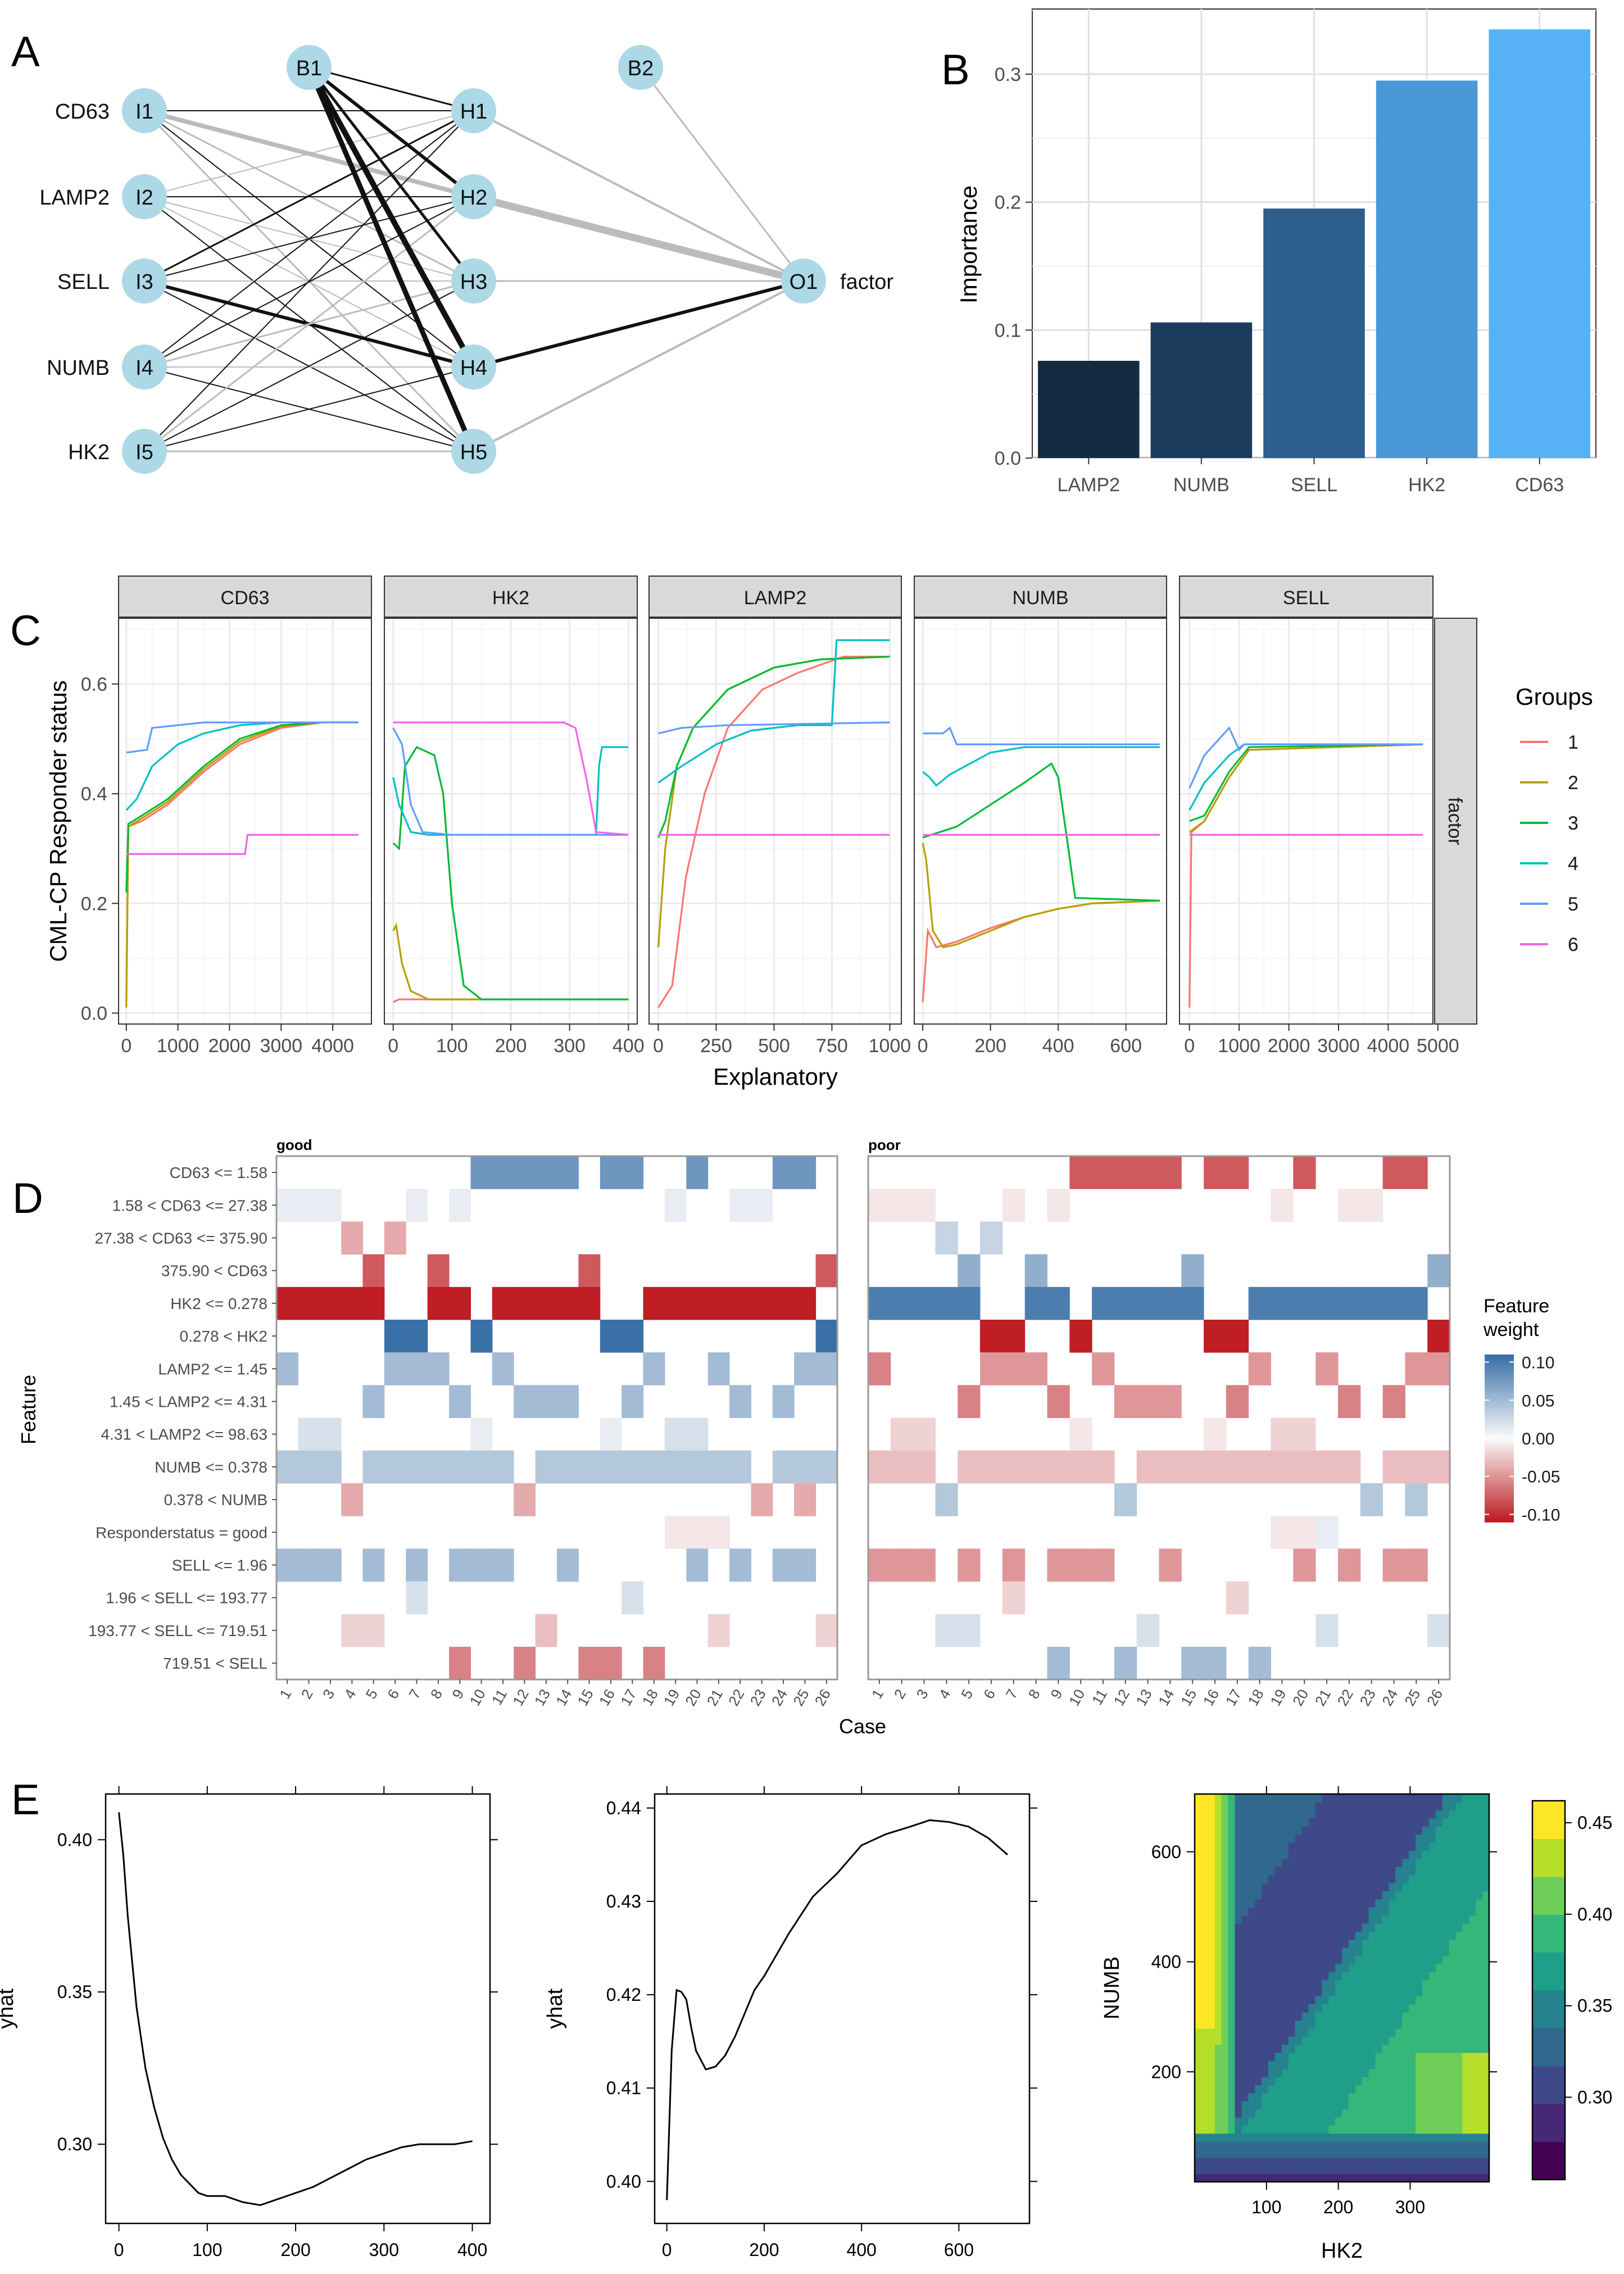 This screenshot has height=2274, width=1624. What do you see at coordinates (1040, 821) in the screenshot?
I see `panel-background` at bounding box center [1040, 821].